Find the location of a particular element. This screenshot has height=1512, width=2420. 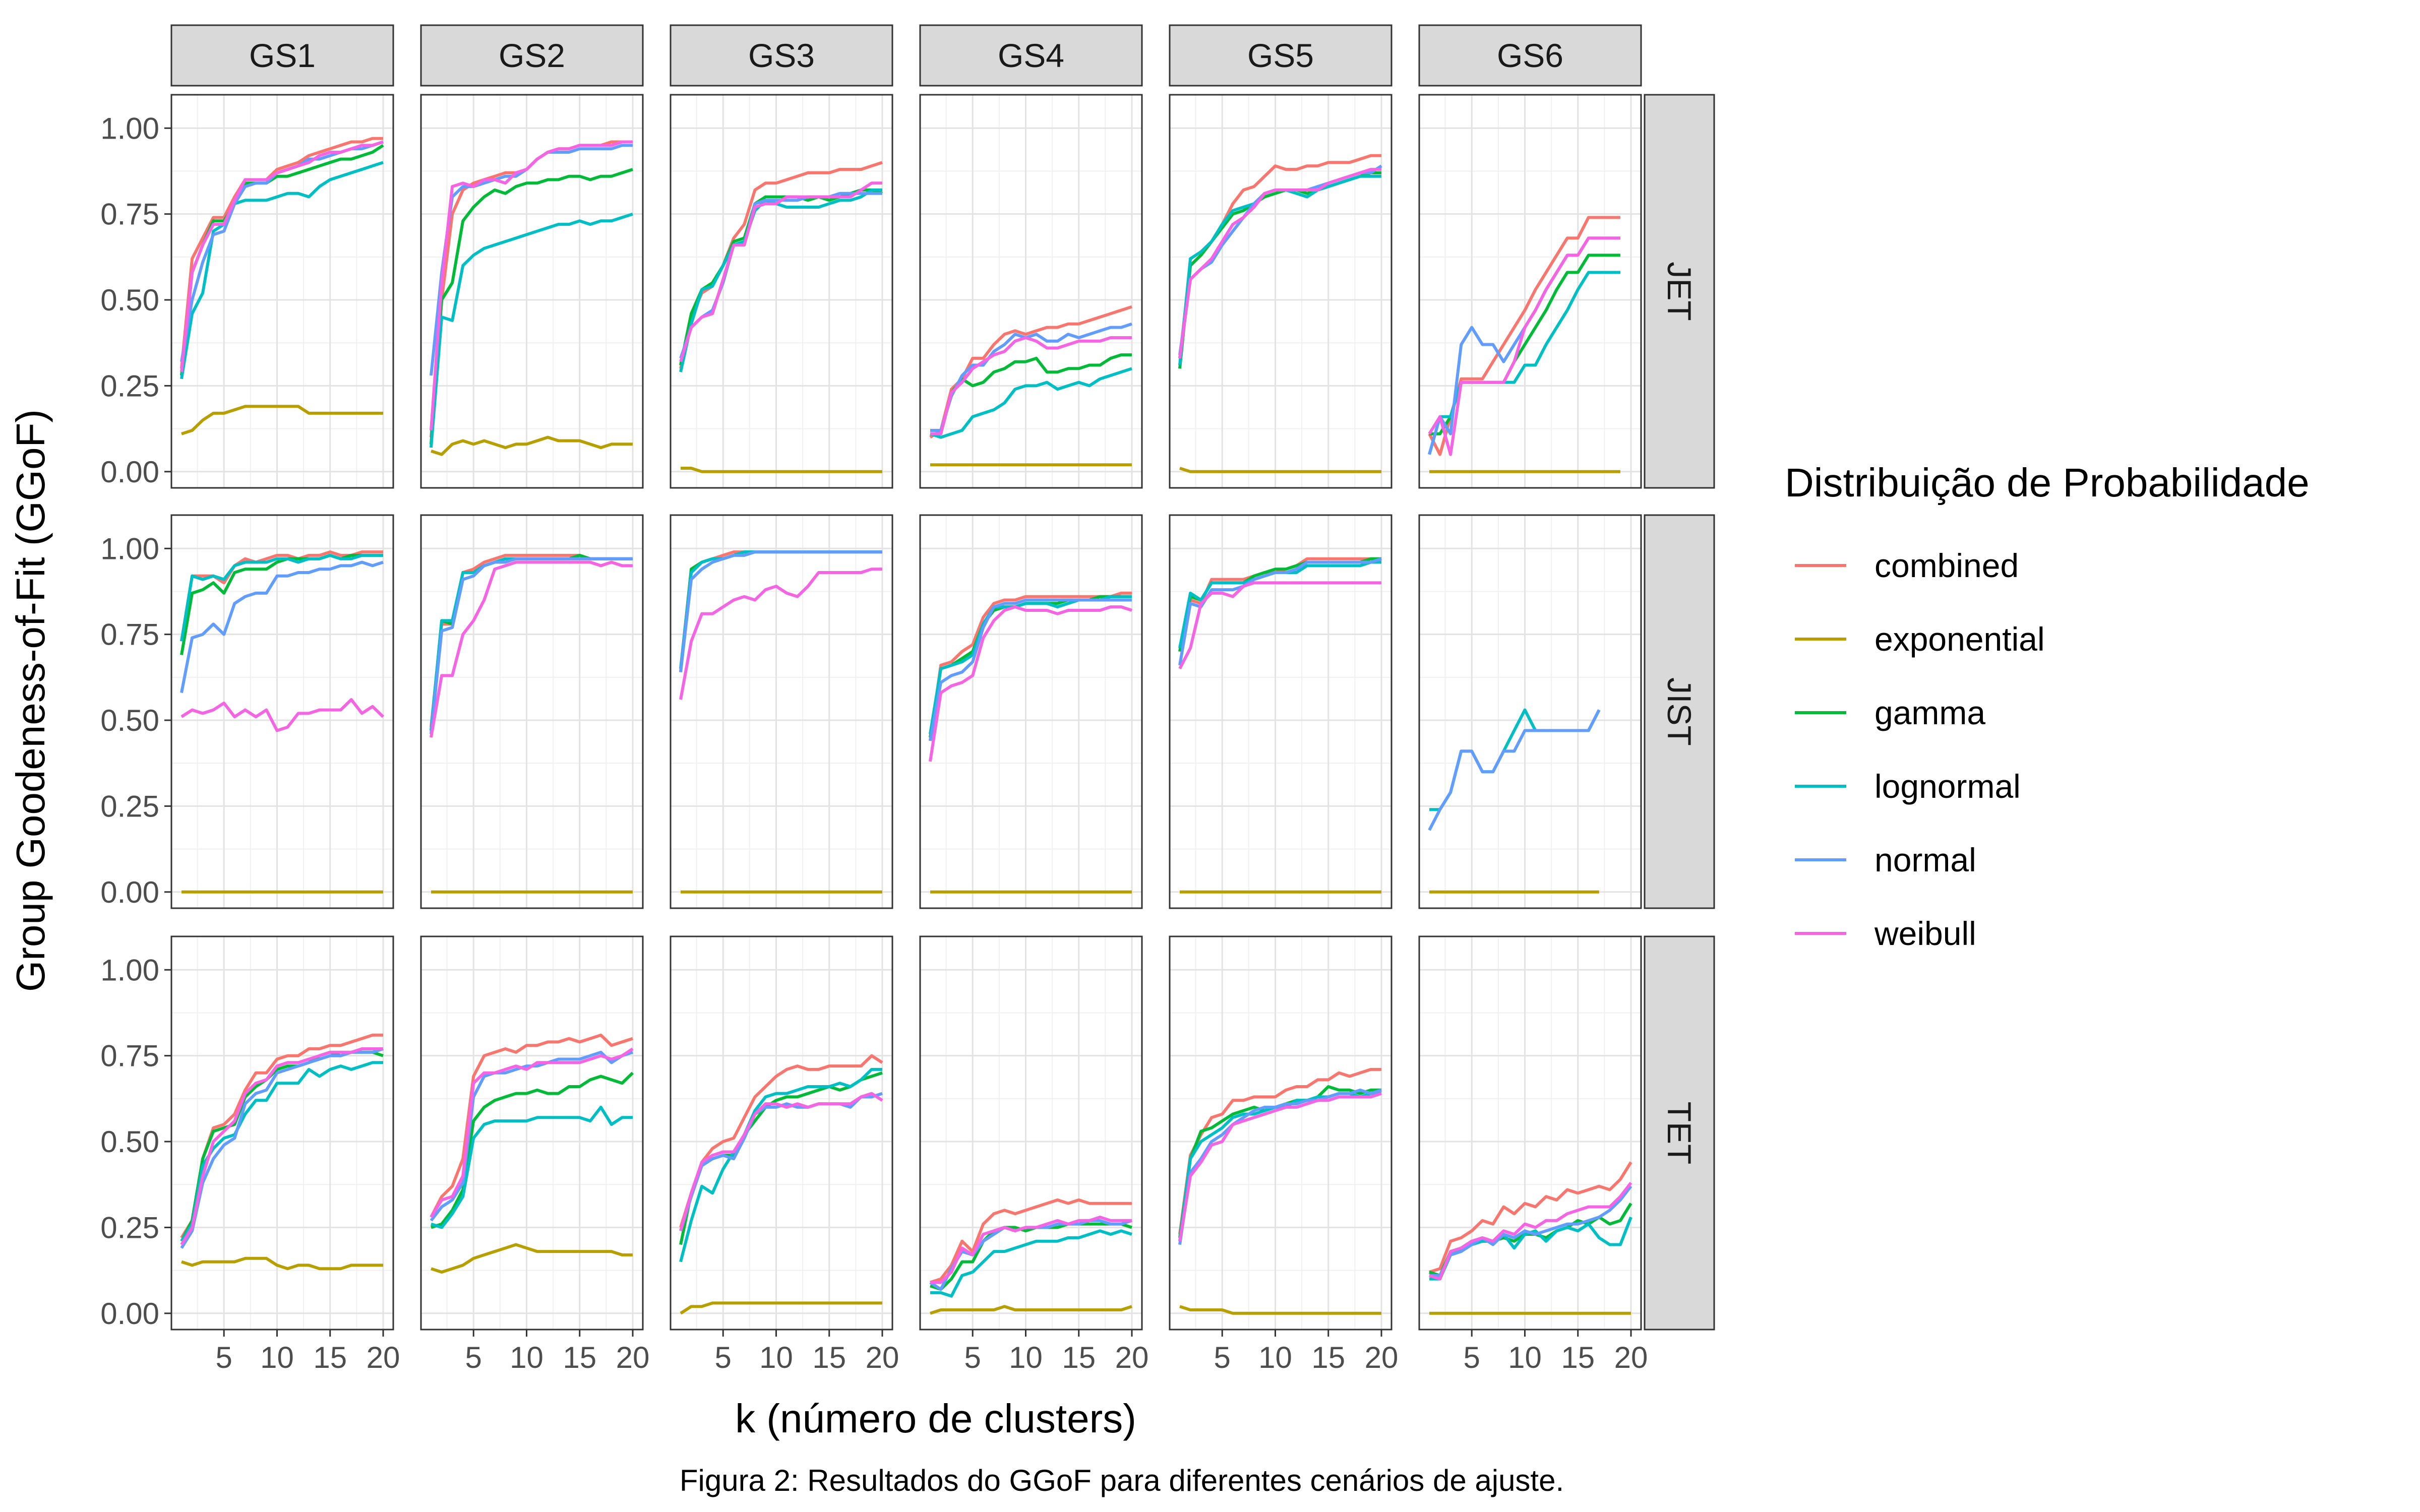

panel-tet-gs1 is located at coordinates (282, 1133).